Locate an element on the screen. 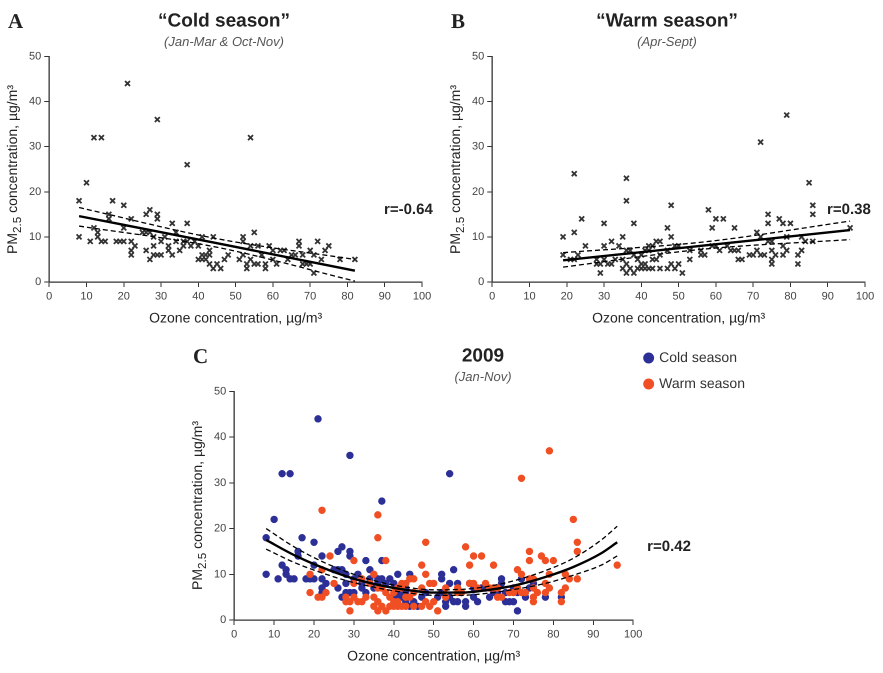  chart-subtitle: (Jan-Mar & Oct-Nov) is located at coordinates (224, 42).